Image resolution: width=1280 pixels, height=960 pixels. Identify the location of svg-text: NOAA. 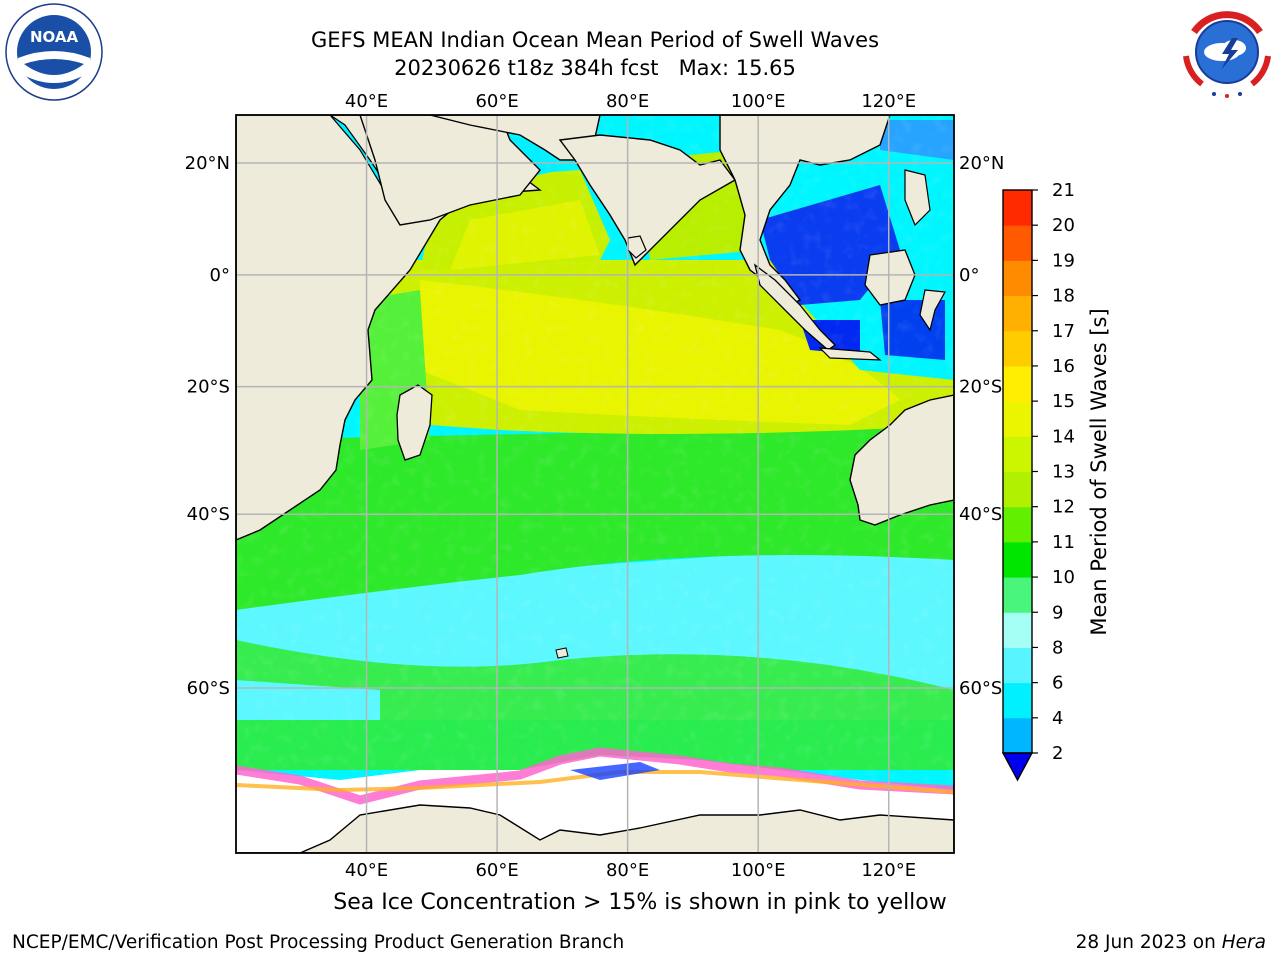
(54, 37).